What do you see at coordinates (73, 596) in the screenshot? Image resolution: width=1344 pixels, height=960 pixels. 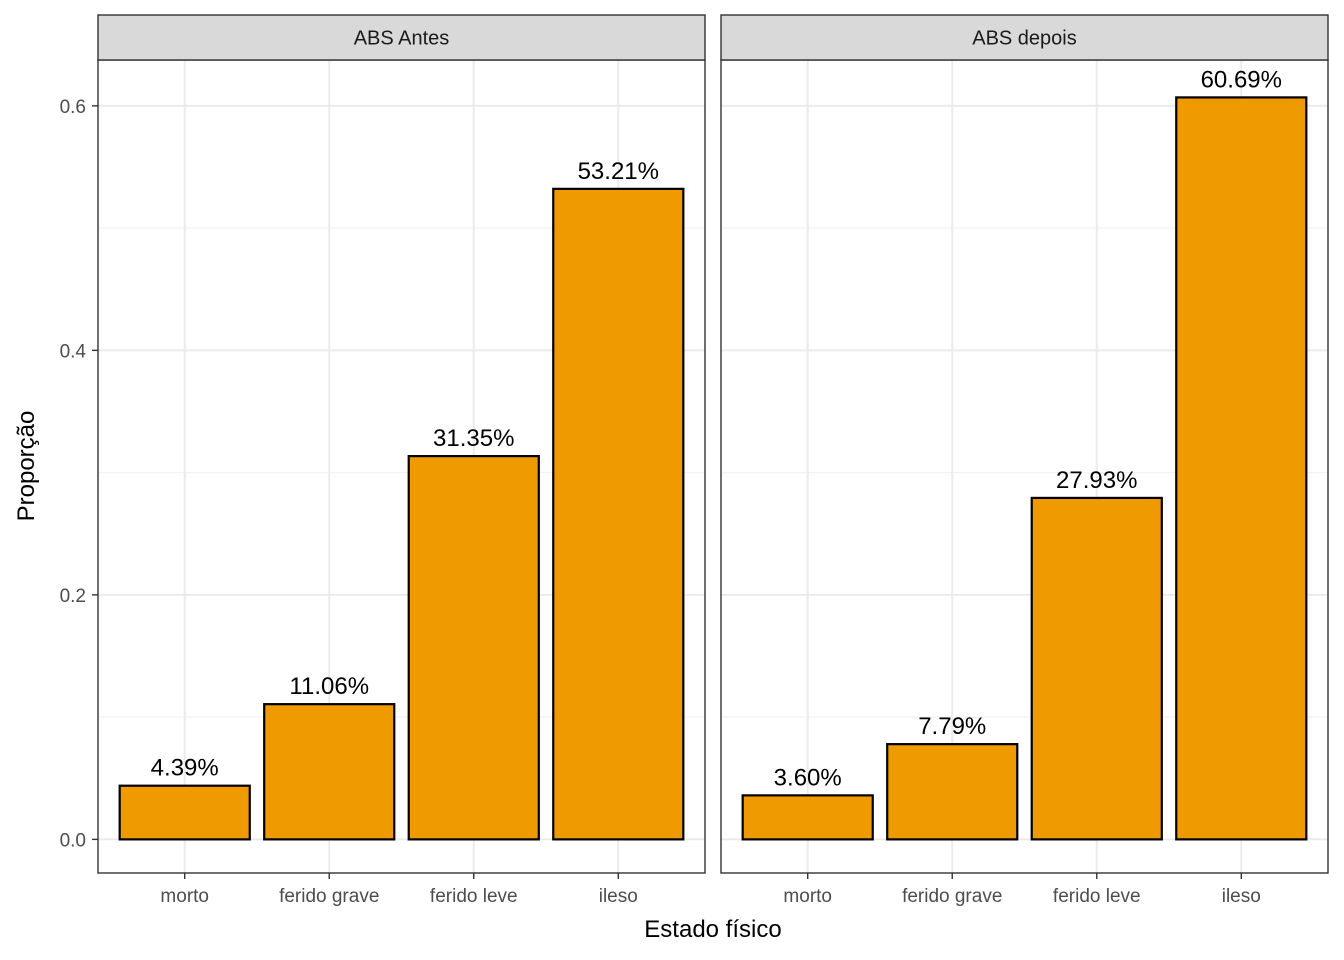 I see `y-tick-label: 0.2` at bounding box center [73, 596].